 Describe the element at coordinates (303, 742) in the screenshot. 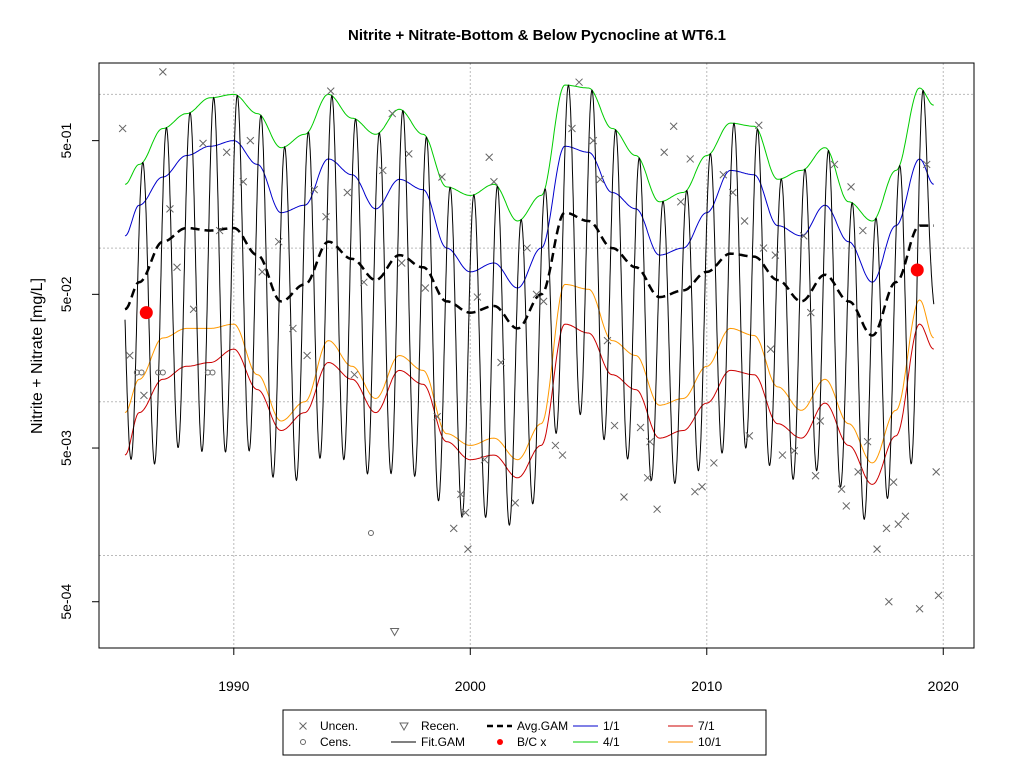

I see `legend-cens-symbol` at that location.